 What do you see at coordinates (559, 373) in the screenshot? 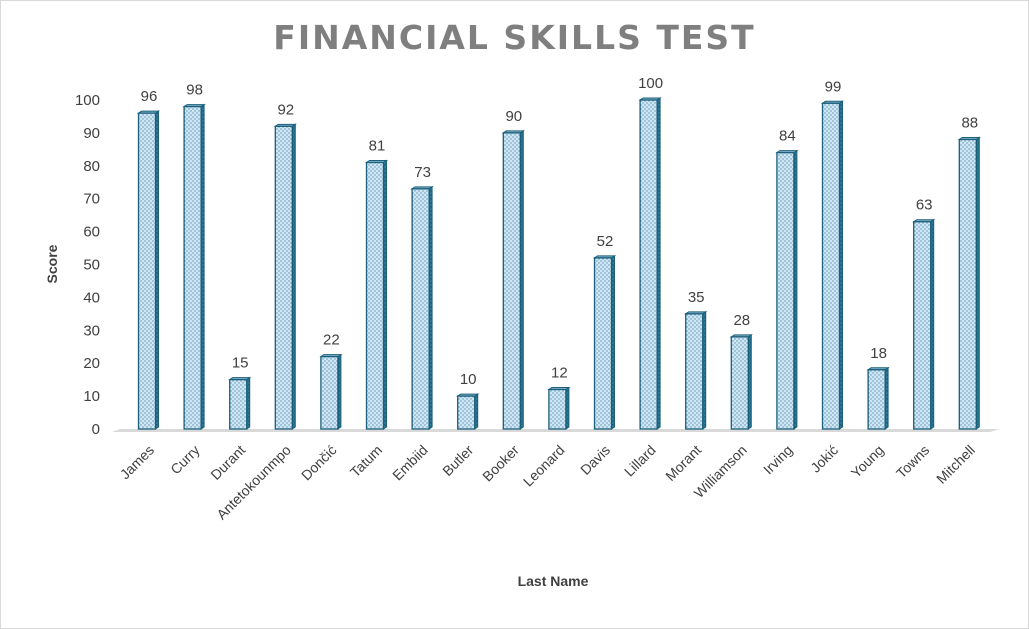
I see `data-label: 12` at bounding box center [559, 373].